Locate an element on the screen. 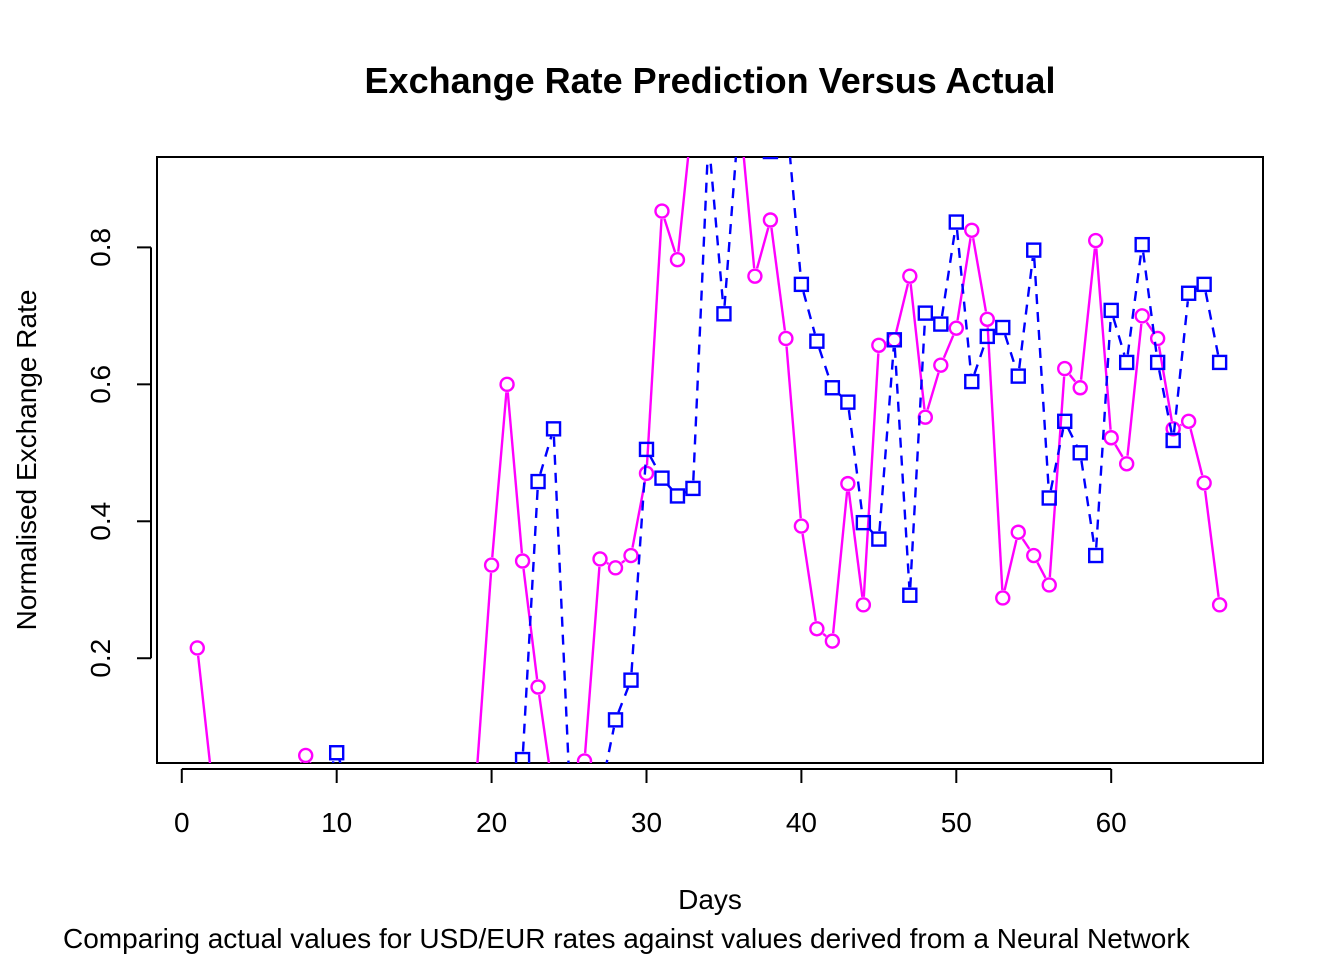 The width and height of the screenshot is (1344, 960). y-tick-label: 0.4 is located at coordinates (100, 521).